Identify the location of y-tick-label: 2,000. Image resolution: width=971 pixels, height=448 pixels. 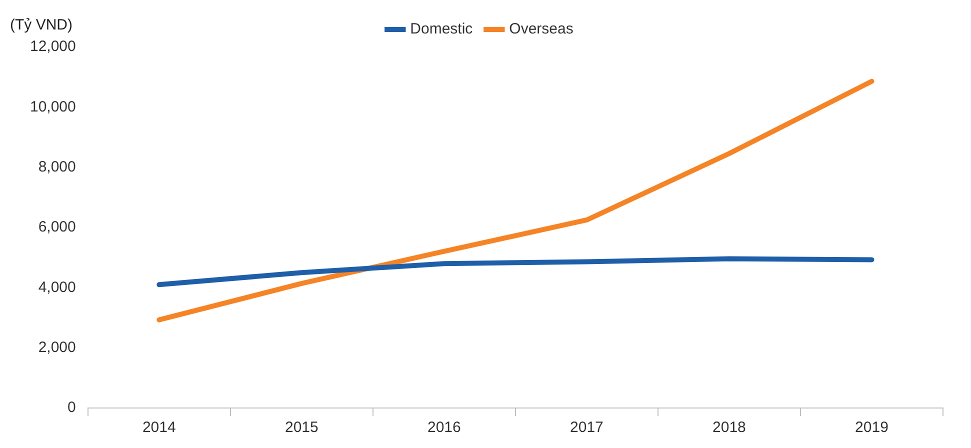
(57, 347).